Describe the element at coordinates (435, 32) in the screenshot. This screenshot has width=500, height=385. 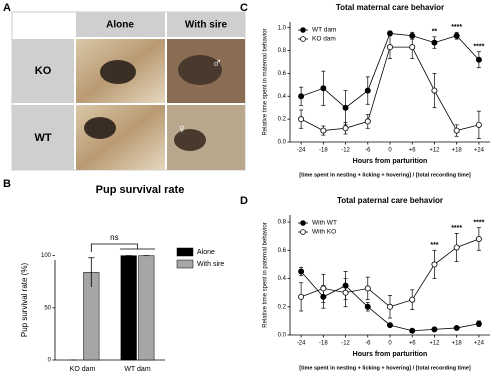
I see `annotation: **` at that location.